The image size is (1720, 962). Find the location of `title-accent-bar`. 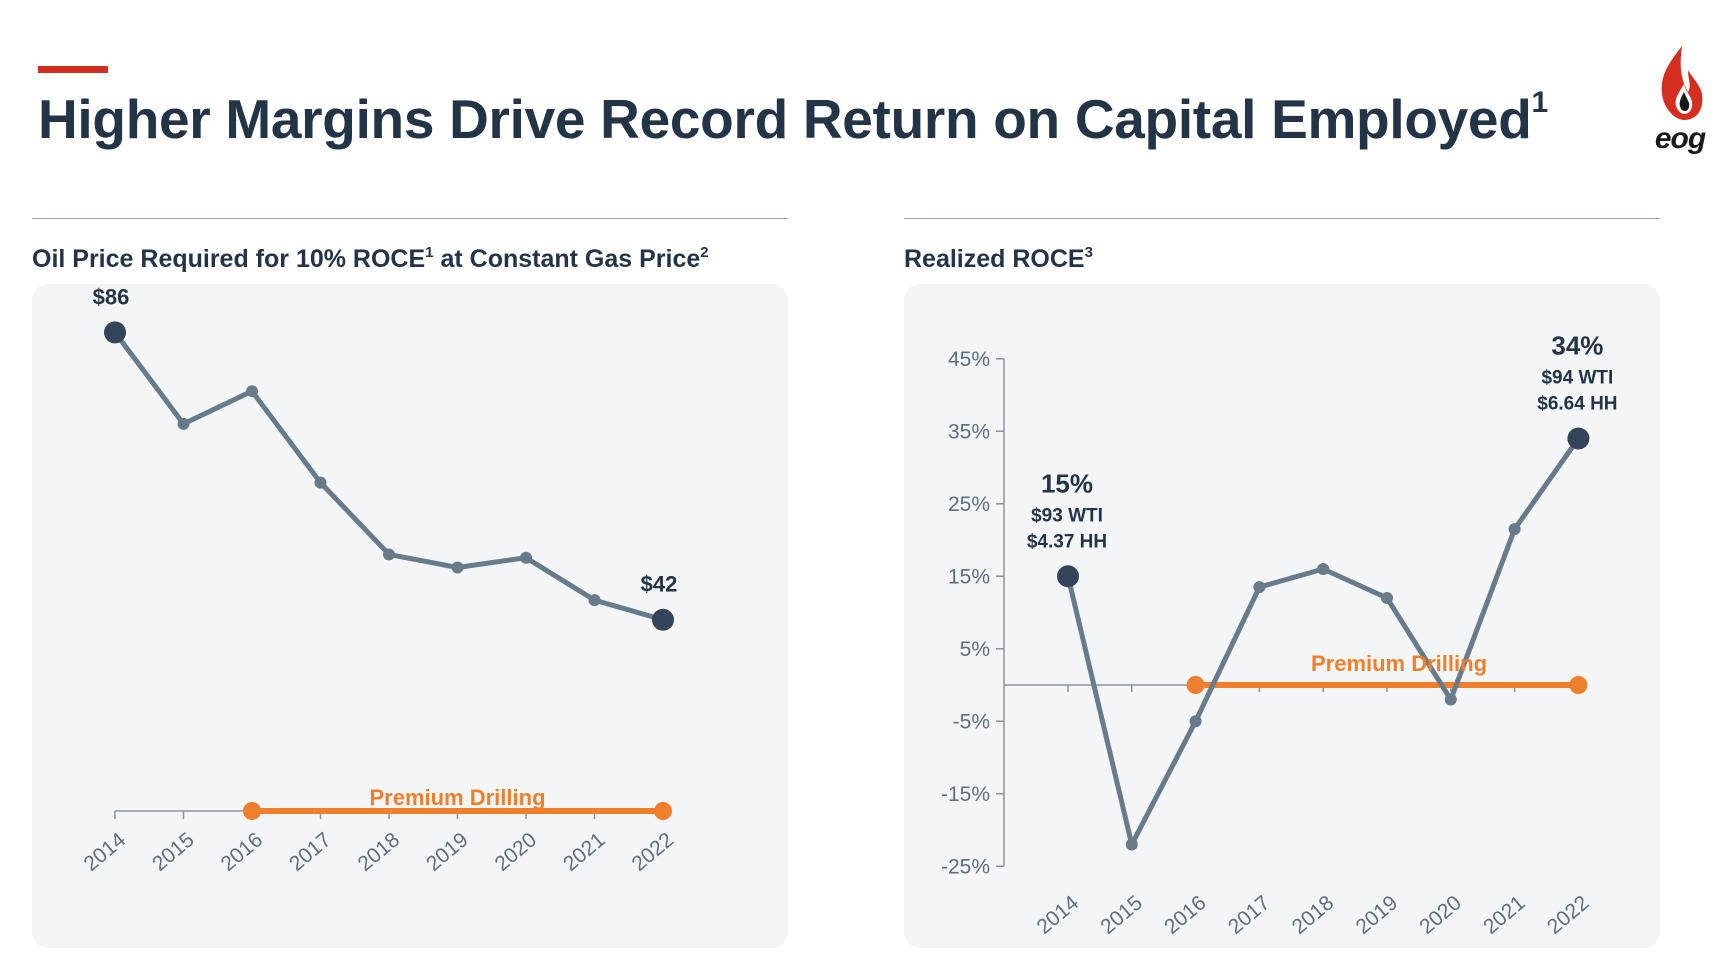

title-accent-bar is located at coordinates (73, 69).